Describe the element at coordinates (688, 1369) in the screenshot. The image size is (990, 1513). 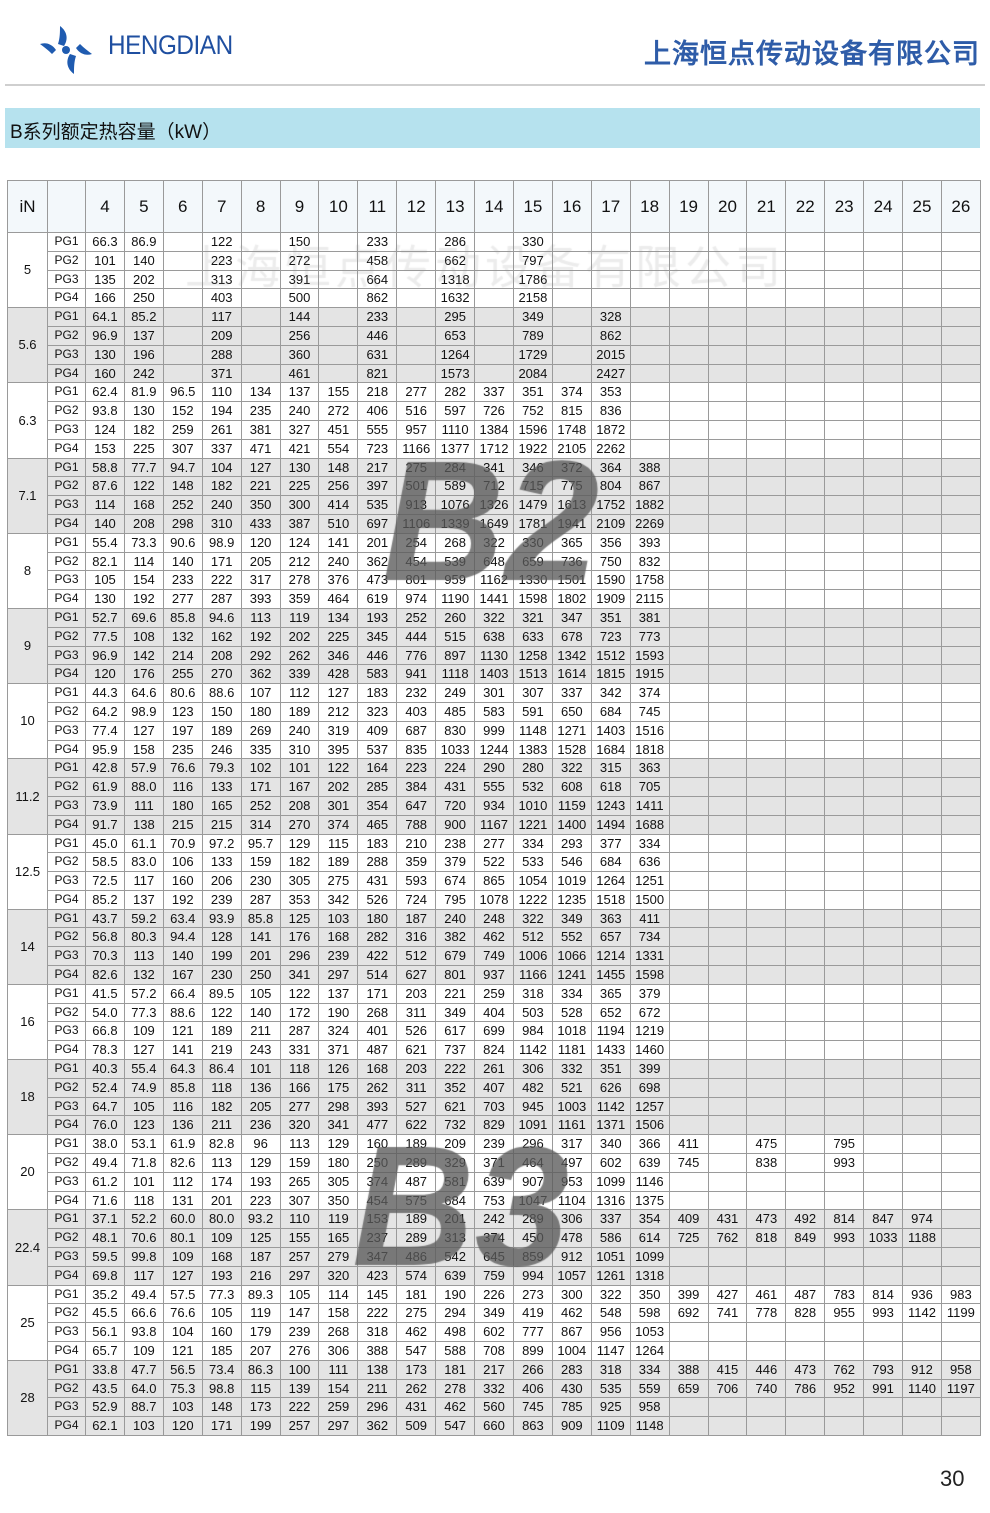
I see `value-cell: 388` at that location.